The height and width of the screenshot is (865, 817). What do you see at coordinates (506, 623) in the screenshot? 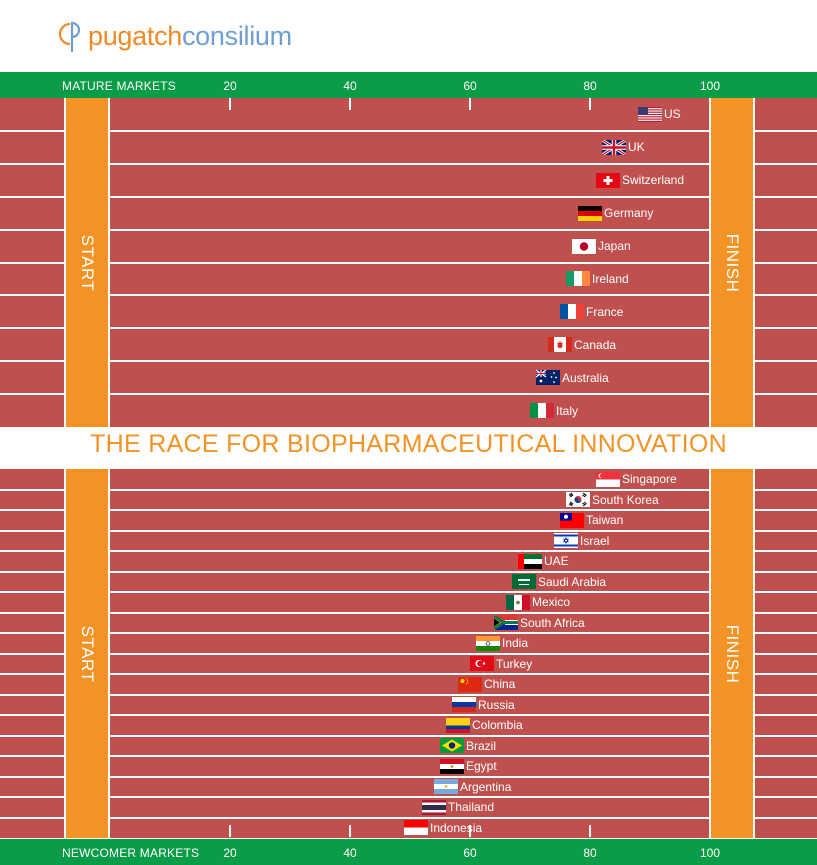
I see `flag-za-icon` at bounding box center [506, 623].